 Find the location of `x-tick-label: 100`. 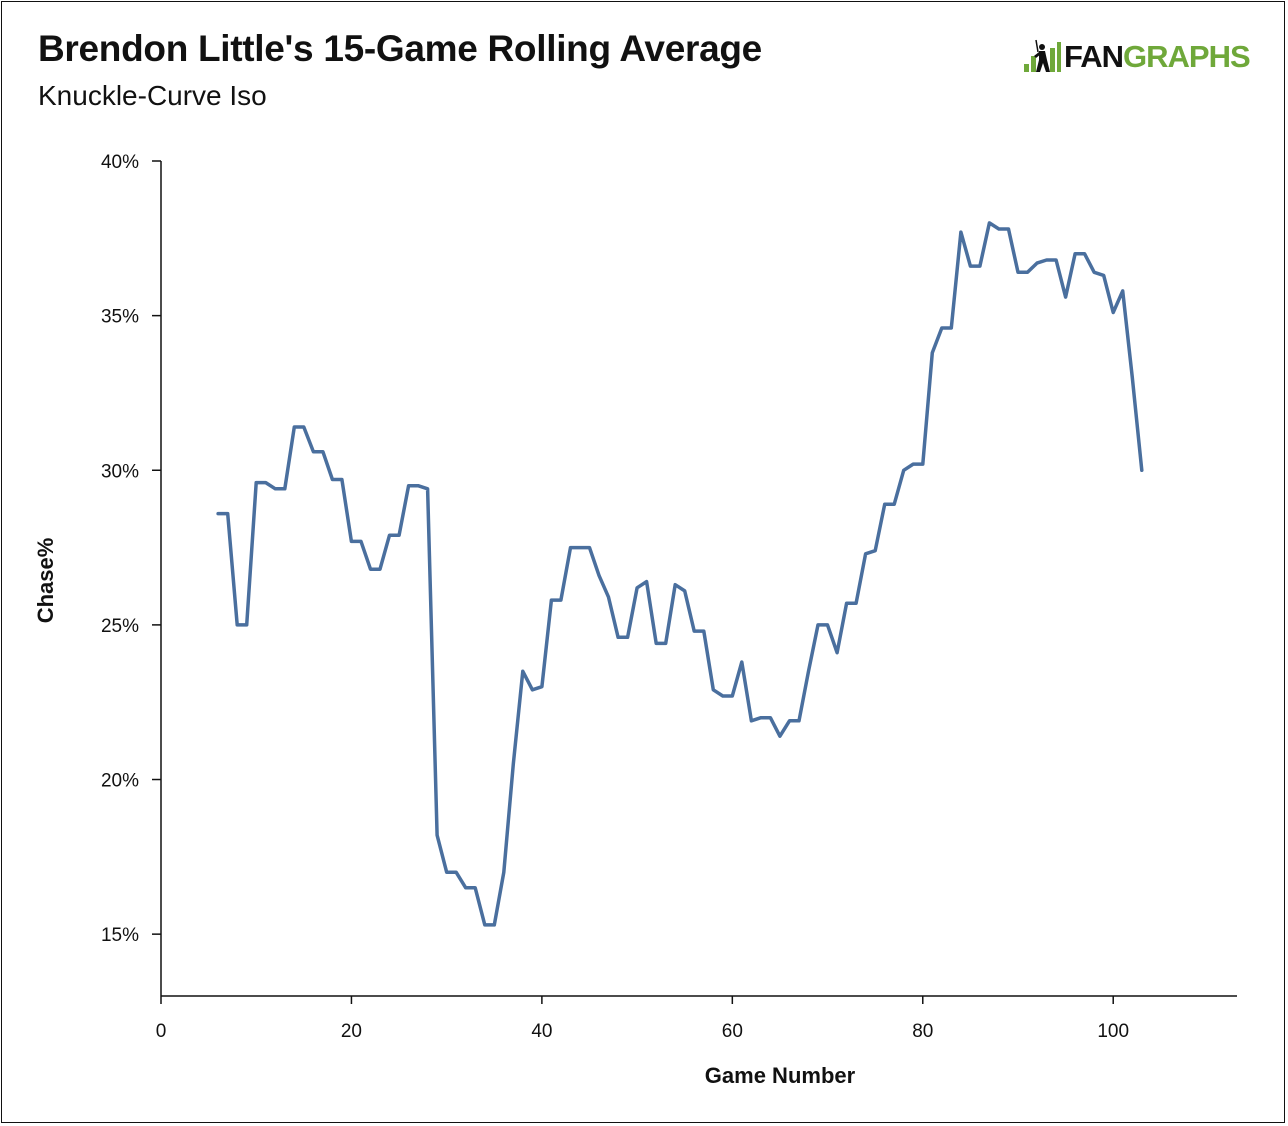

x-tick-label: 100 is located at coordinates (1113, 1031).